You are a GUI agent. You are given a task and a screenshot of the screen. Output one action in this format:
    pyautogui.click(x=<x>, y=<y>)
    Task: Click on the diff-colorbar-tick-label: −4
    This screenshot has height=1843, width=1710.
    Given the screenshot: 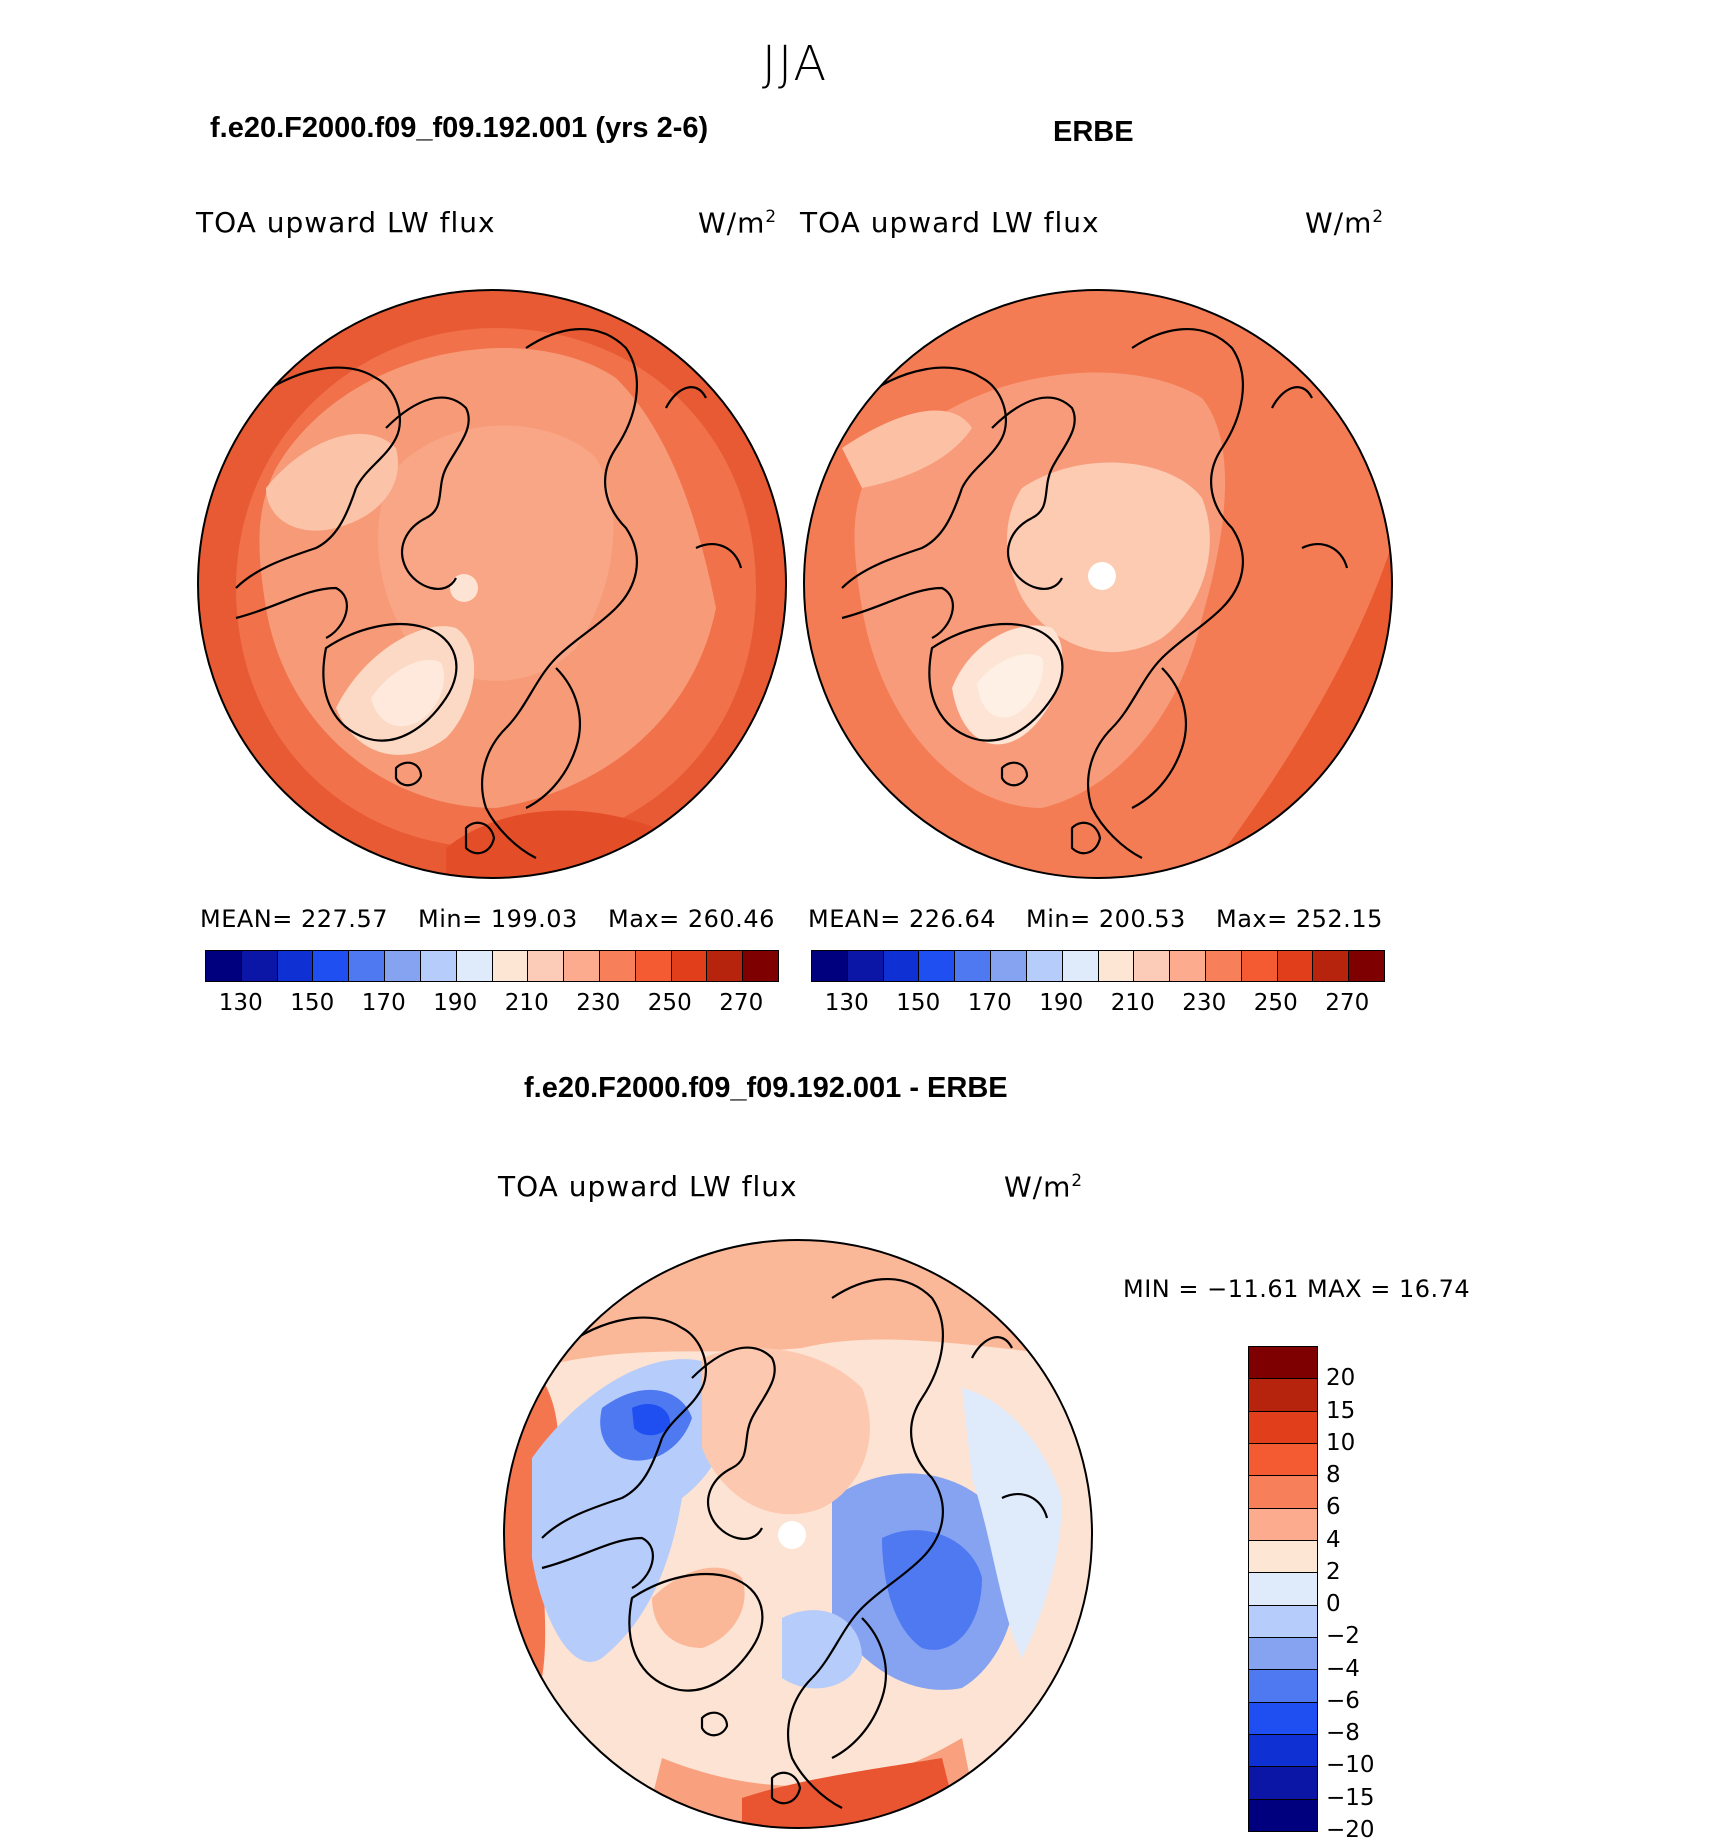 What is the action you would take?
    pyautogui.click(x=1343, y=1668)
    